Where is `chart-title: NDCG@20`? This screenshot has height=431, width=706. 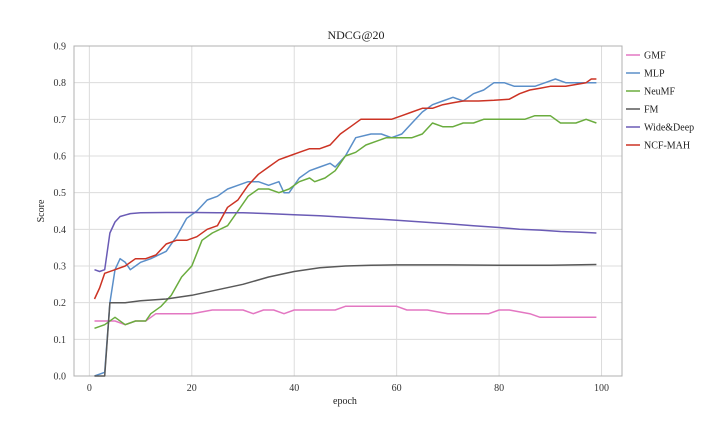 chart-title: NDCG@20 is located at coordinates (355, 35).